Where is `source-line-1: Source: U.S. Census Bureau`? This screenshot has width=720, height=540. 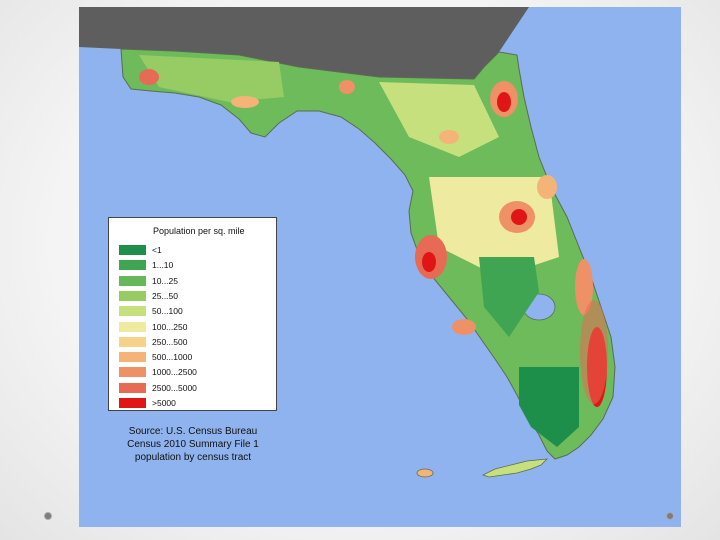
source-line-1: Source: U.S. Census Bureau is located at coordinates (193, 431).